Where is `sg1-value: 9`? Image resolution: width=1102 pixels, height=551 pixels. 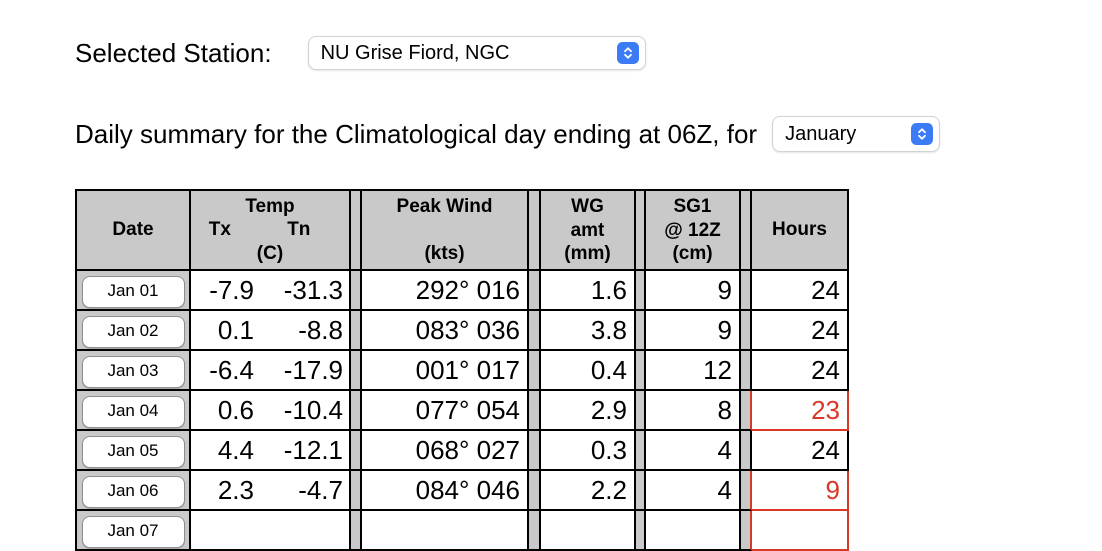 sg1-value: 9 is located at coordinates (693, 331).